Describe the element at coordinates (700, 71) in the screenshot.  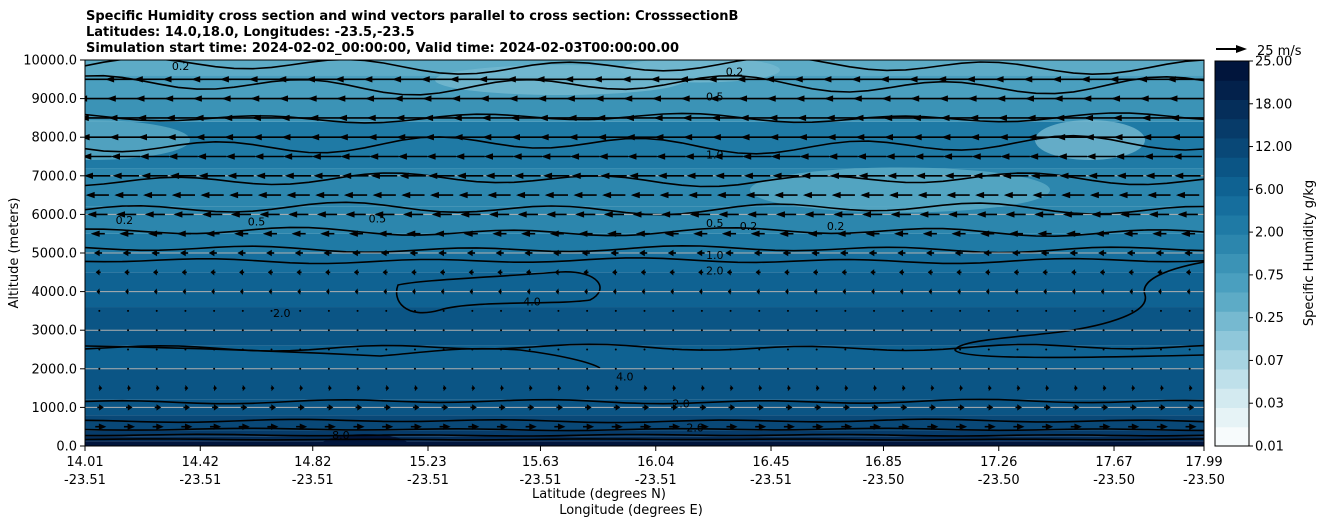
I see `humidity-patch` at that location.